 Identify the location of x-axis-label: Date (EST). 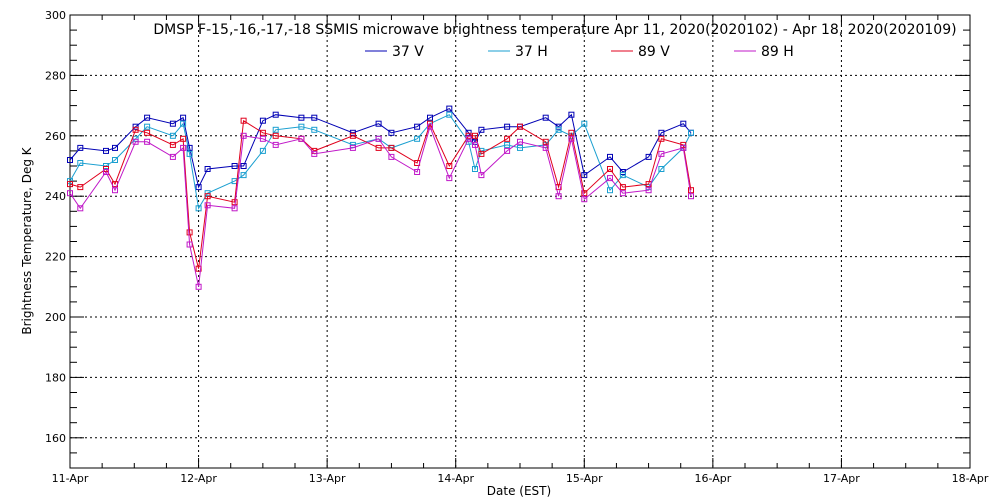
(519, 491).